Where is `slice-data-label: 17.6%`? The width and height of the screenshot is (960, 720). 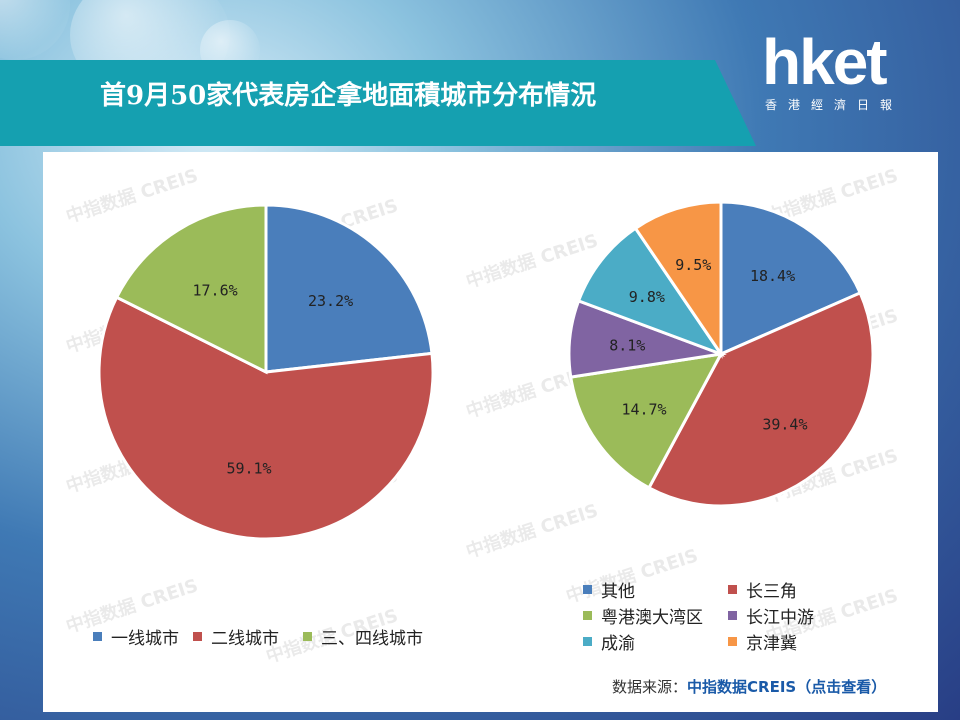 slice-data-label: 17.6% is located at coordinates (215, 291).